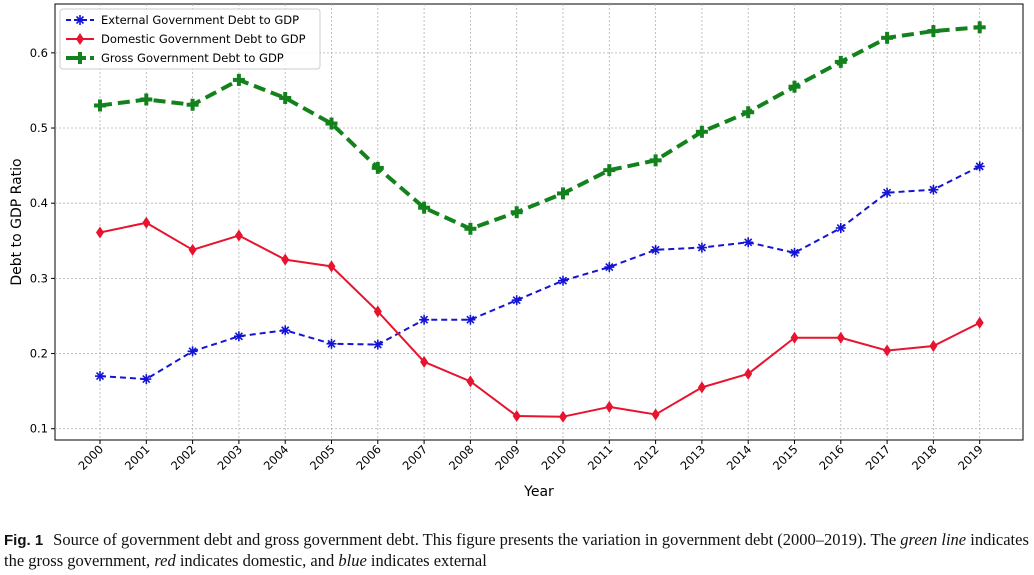  What do you see at coordinates (878, 457) in the screenshot?
I see `x-tick-label: 2017` at bounding box center [878, 457].